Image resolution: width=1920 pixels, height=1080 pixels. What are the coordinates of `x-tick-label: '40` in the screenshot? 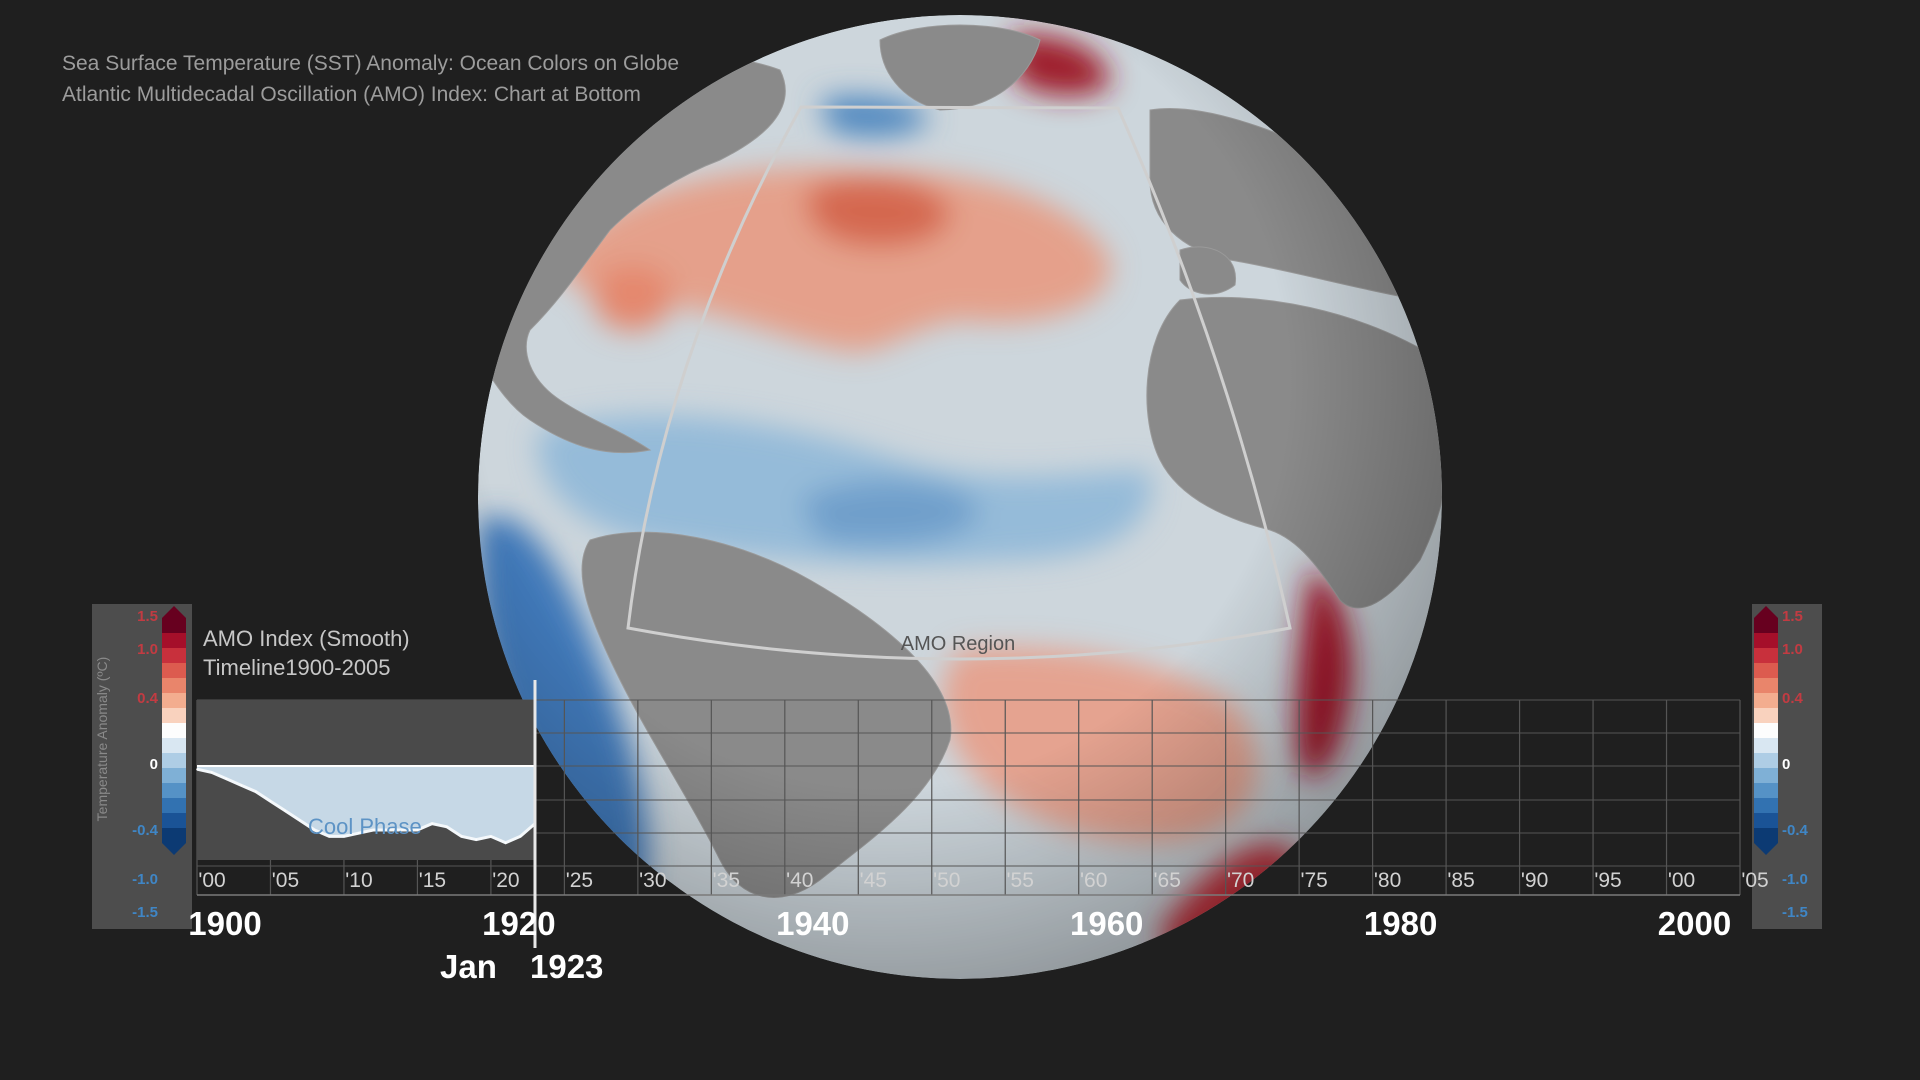 It's located at (799, 881).